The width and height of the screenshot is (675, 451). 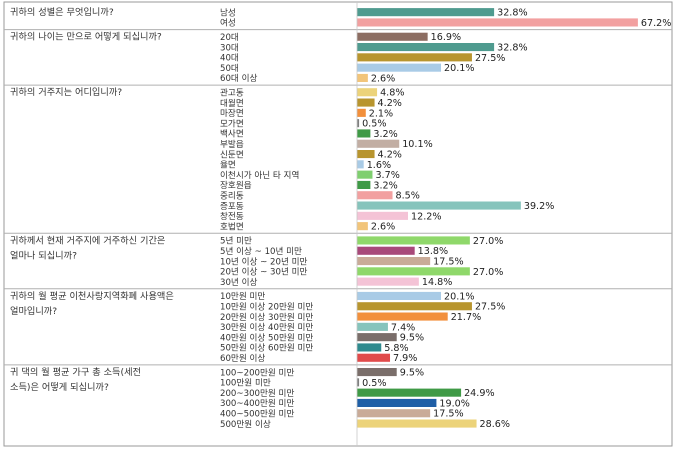 What do you see at coordinates (257, 403) in the screenshot?
I see `option-label: 300~400만원 미만` at bounding box center [257, 403].